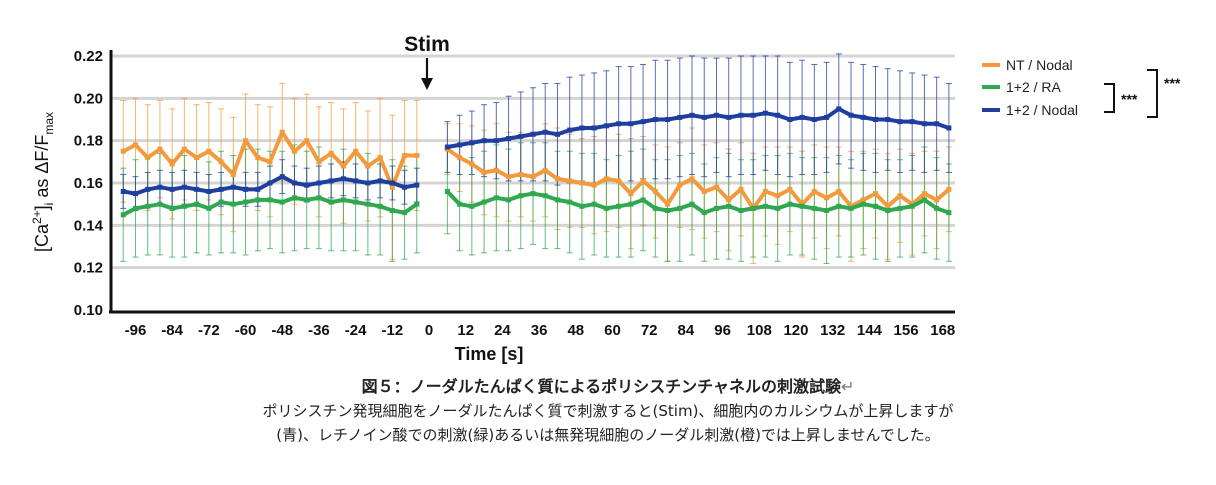  I want to click on x-tick-label: 144, so click(870, 330).